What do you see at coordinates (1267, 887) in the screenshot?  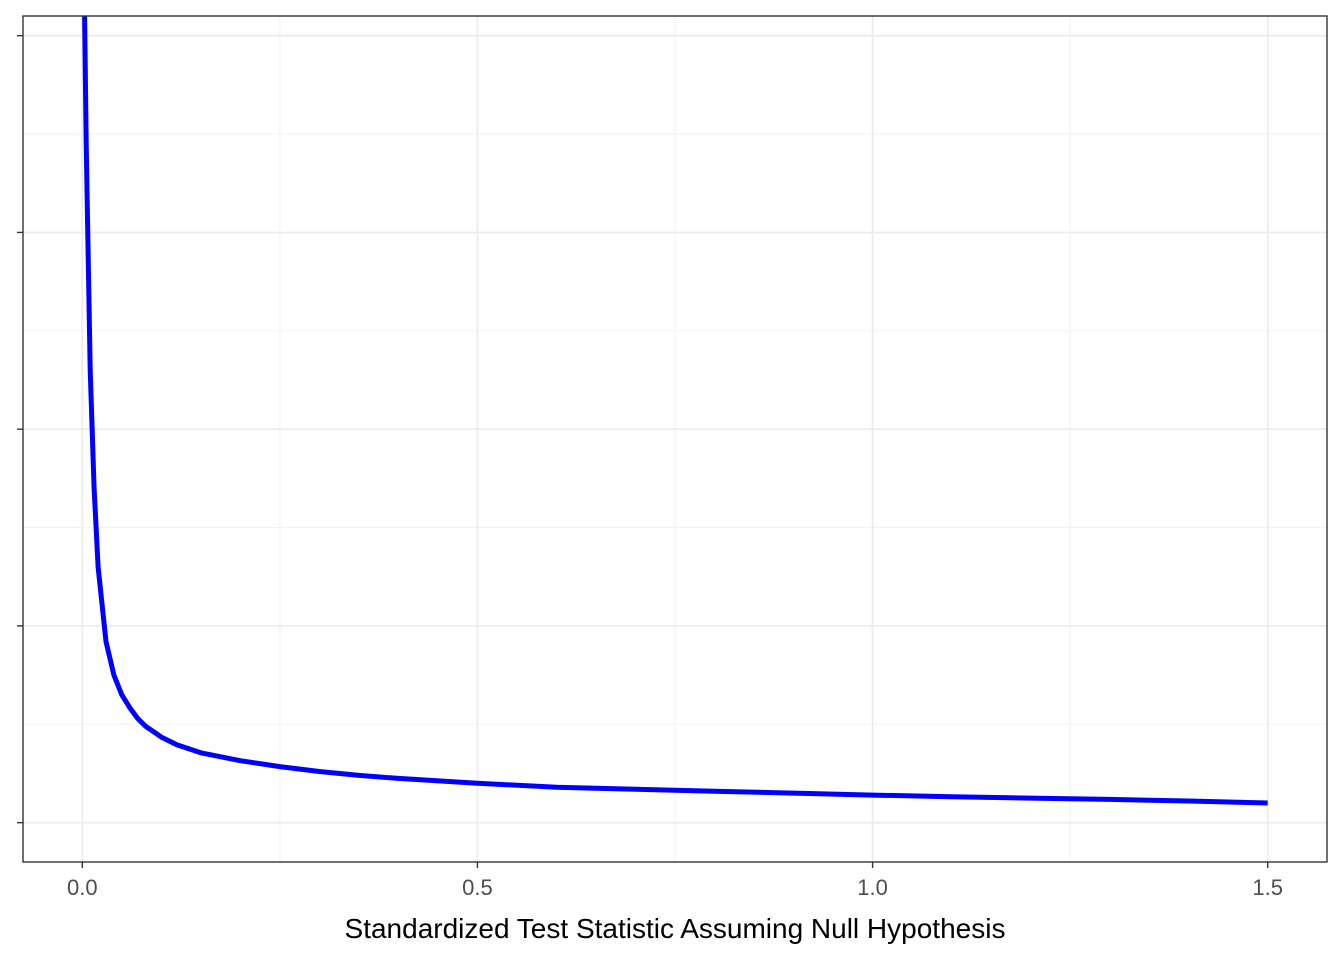 I see `x-tick-label: 1.5` at bounding box center [1267, 887].